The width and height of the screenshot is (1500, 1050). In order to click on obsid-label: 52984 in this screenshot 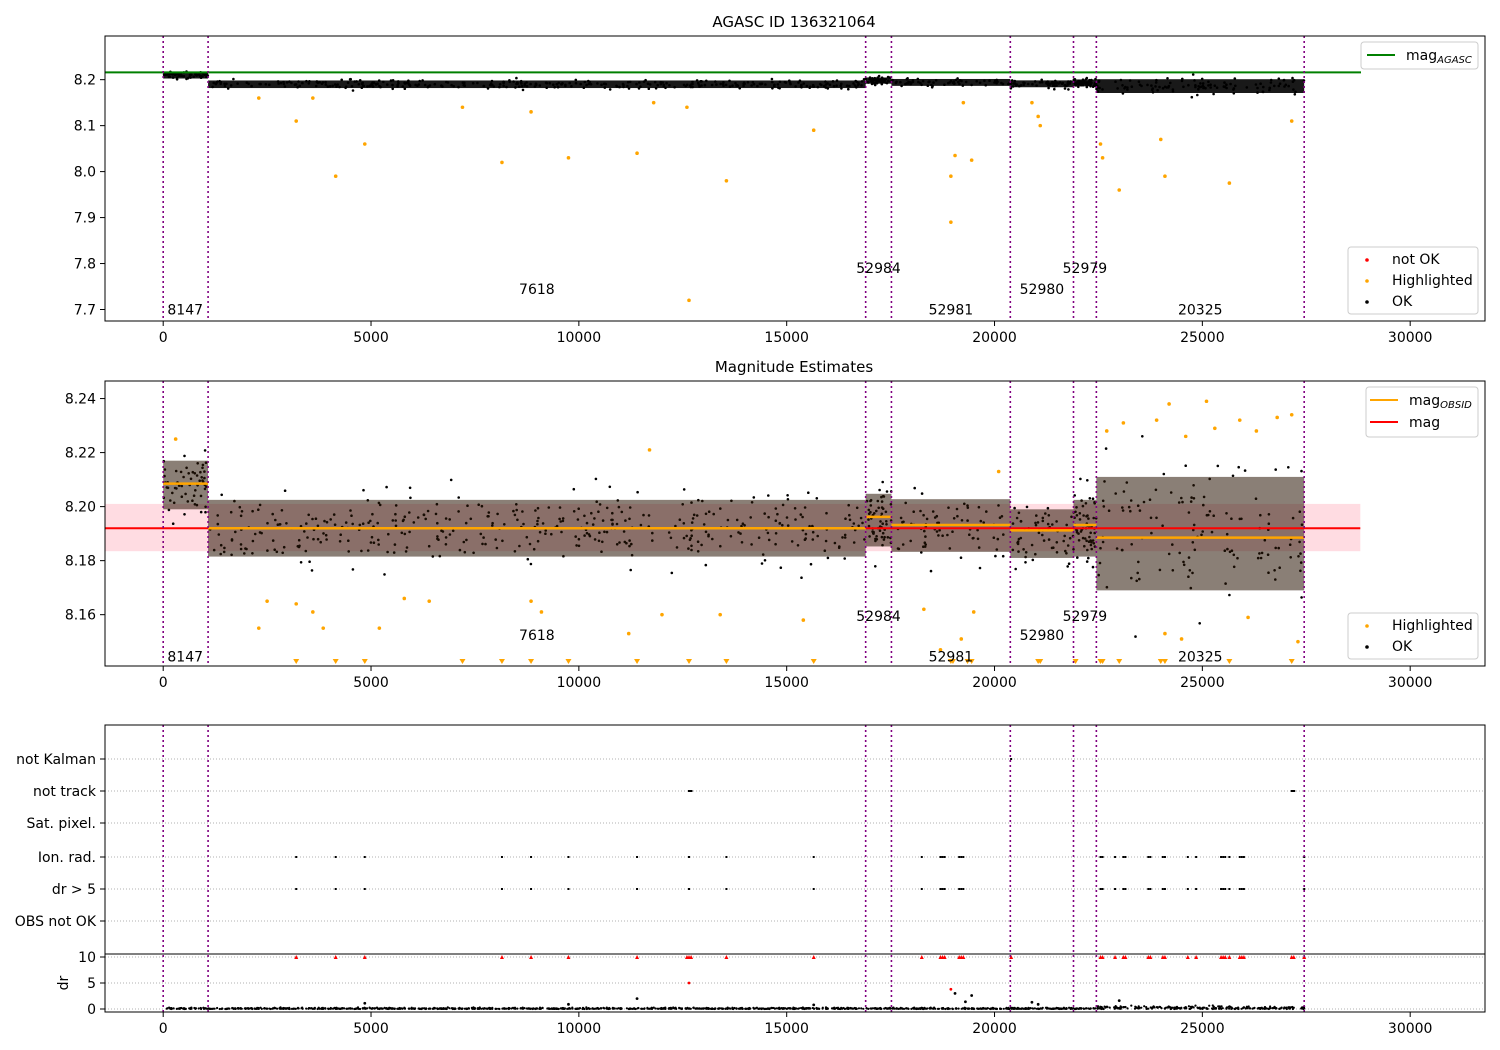, I will do `click(878, 617)`.